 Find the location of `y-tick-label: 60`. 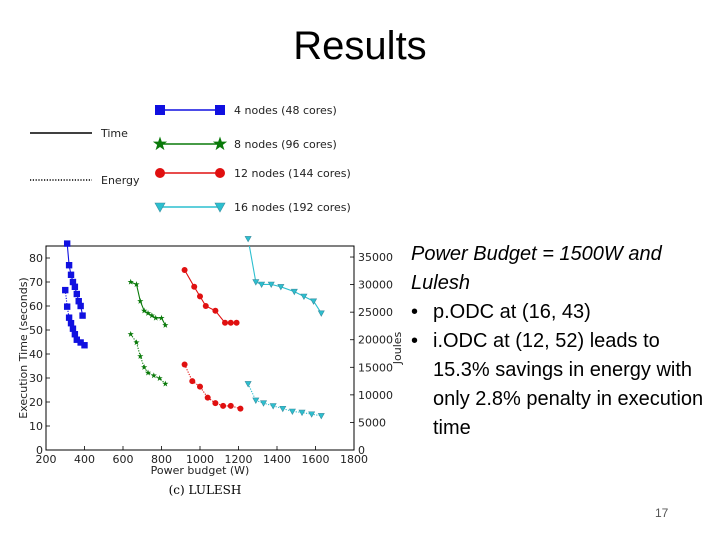

y-tick-label: 60 is located at coordinates (36, 306).